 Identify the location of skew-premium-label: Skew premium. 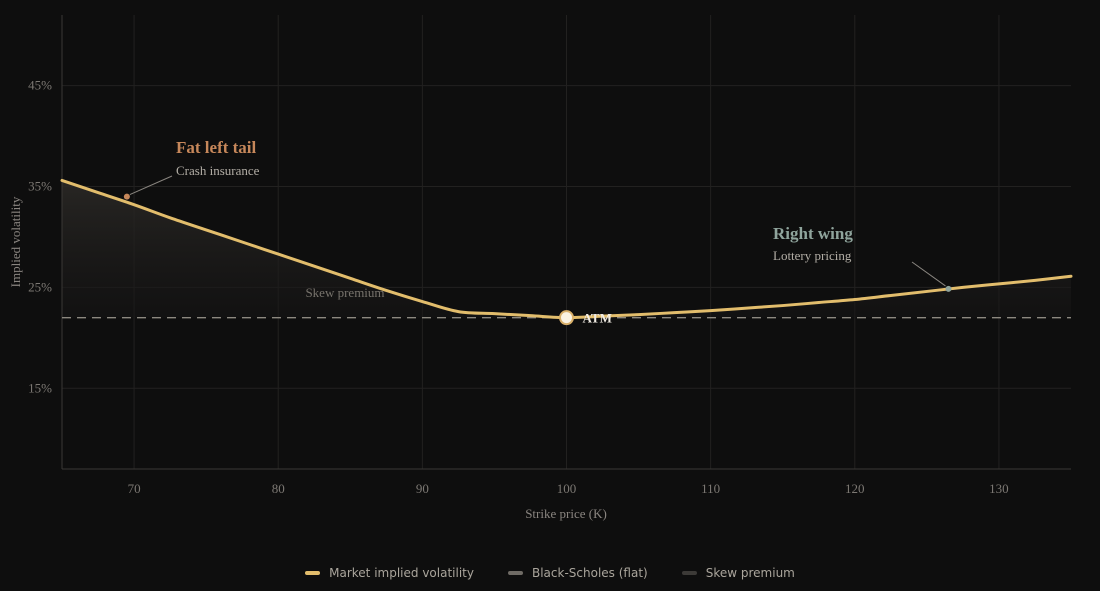
(344, 292).